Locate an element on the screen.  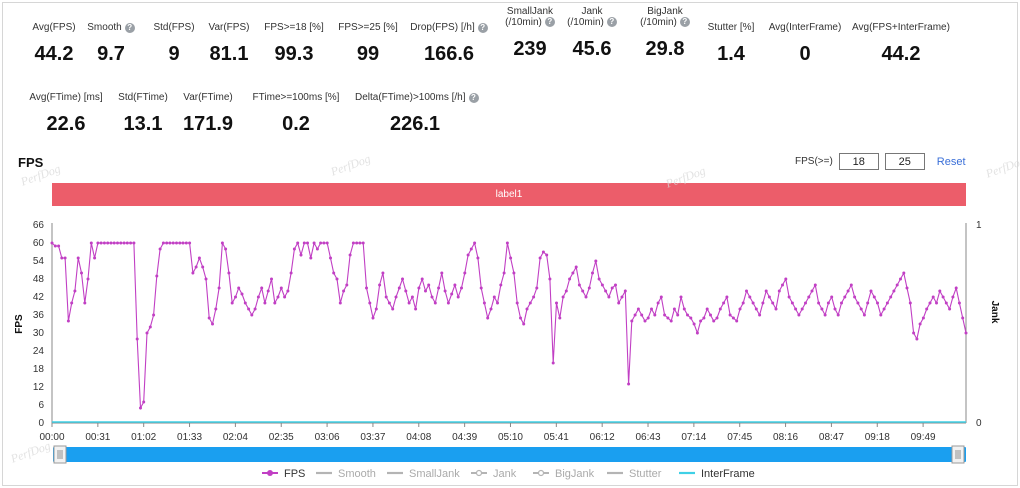
x-tick-label: 07:14 is located at coordinates (693, 437).